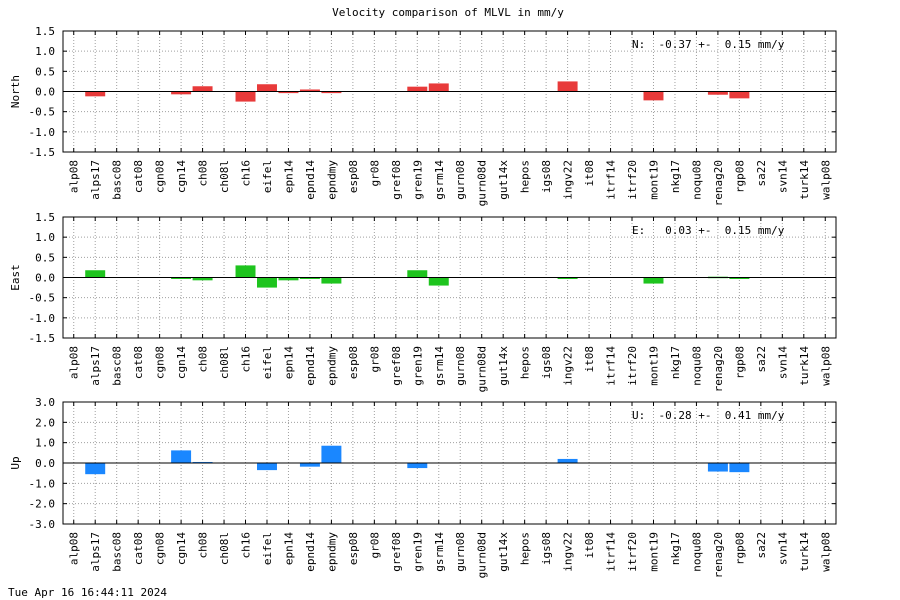  Describe the element at coordinates (309, 278) in the screenshot. I see `bar-east-epnd14` at that location.